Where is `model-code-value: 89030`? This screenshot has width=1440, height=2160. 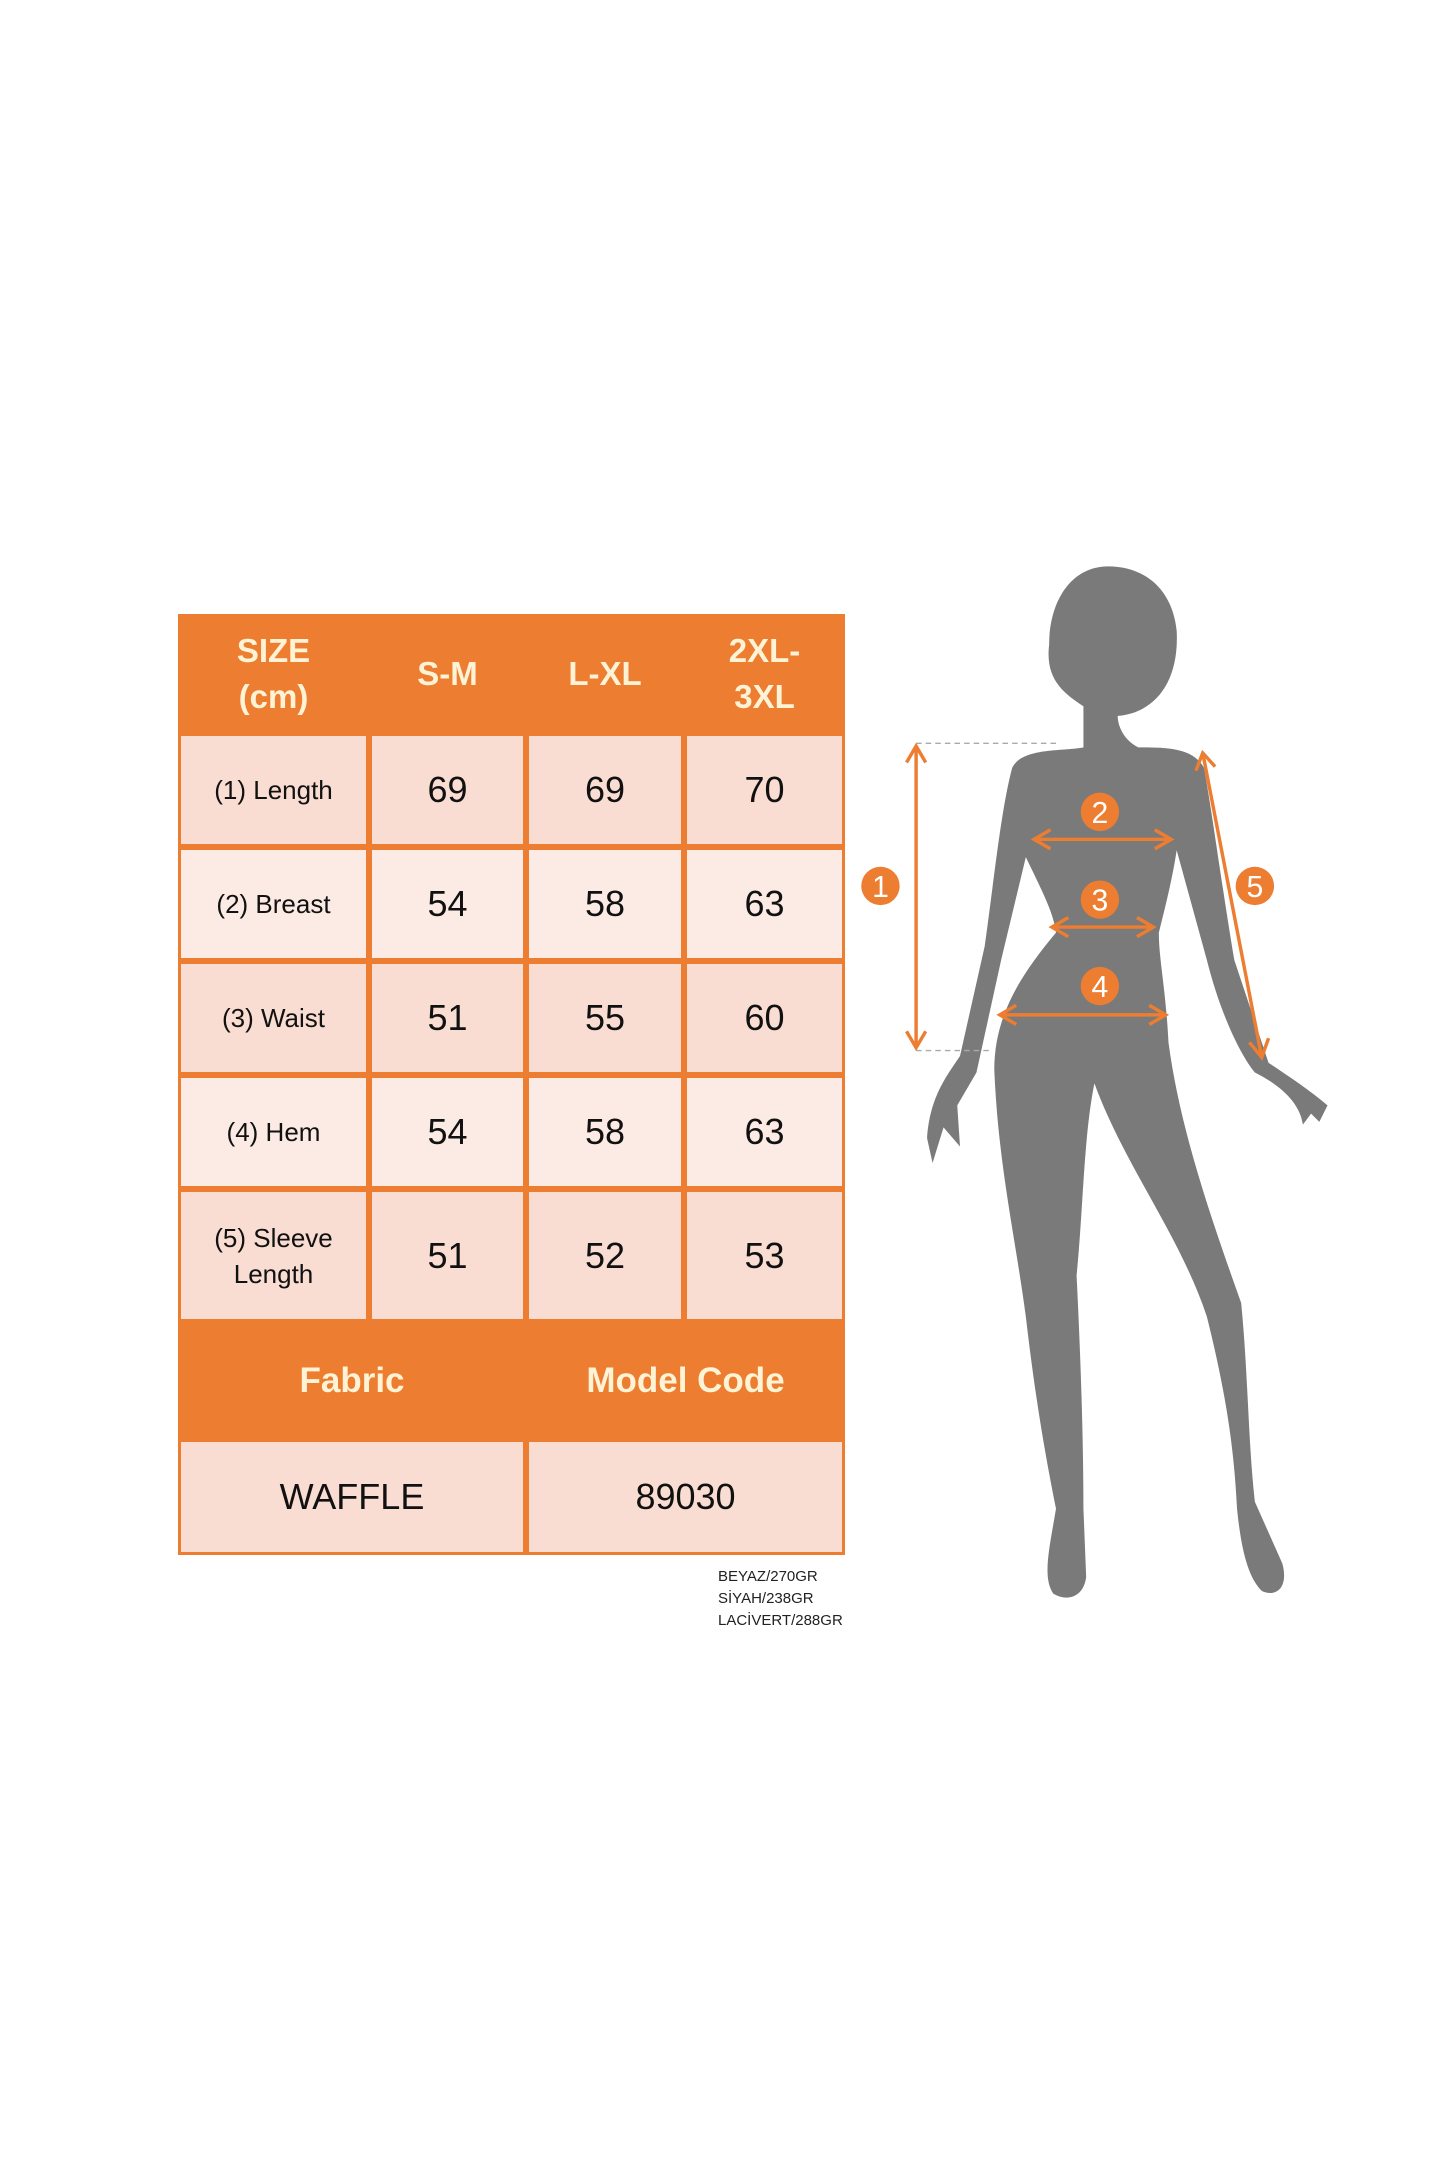 model-code-value: 89030 is located at coordinates (685, 1497).